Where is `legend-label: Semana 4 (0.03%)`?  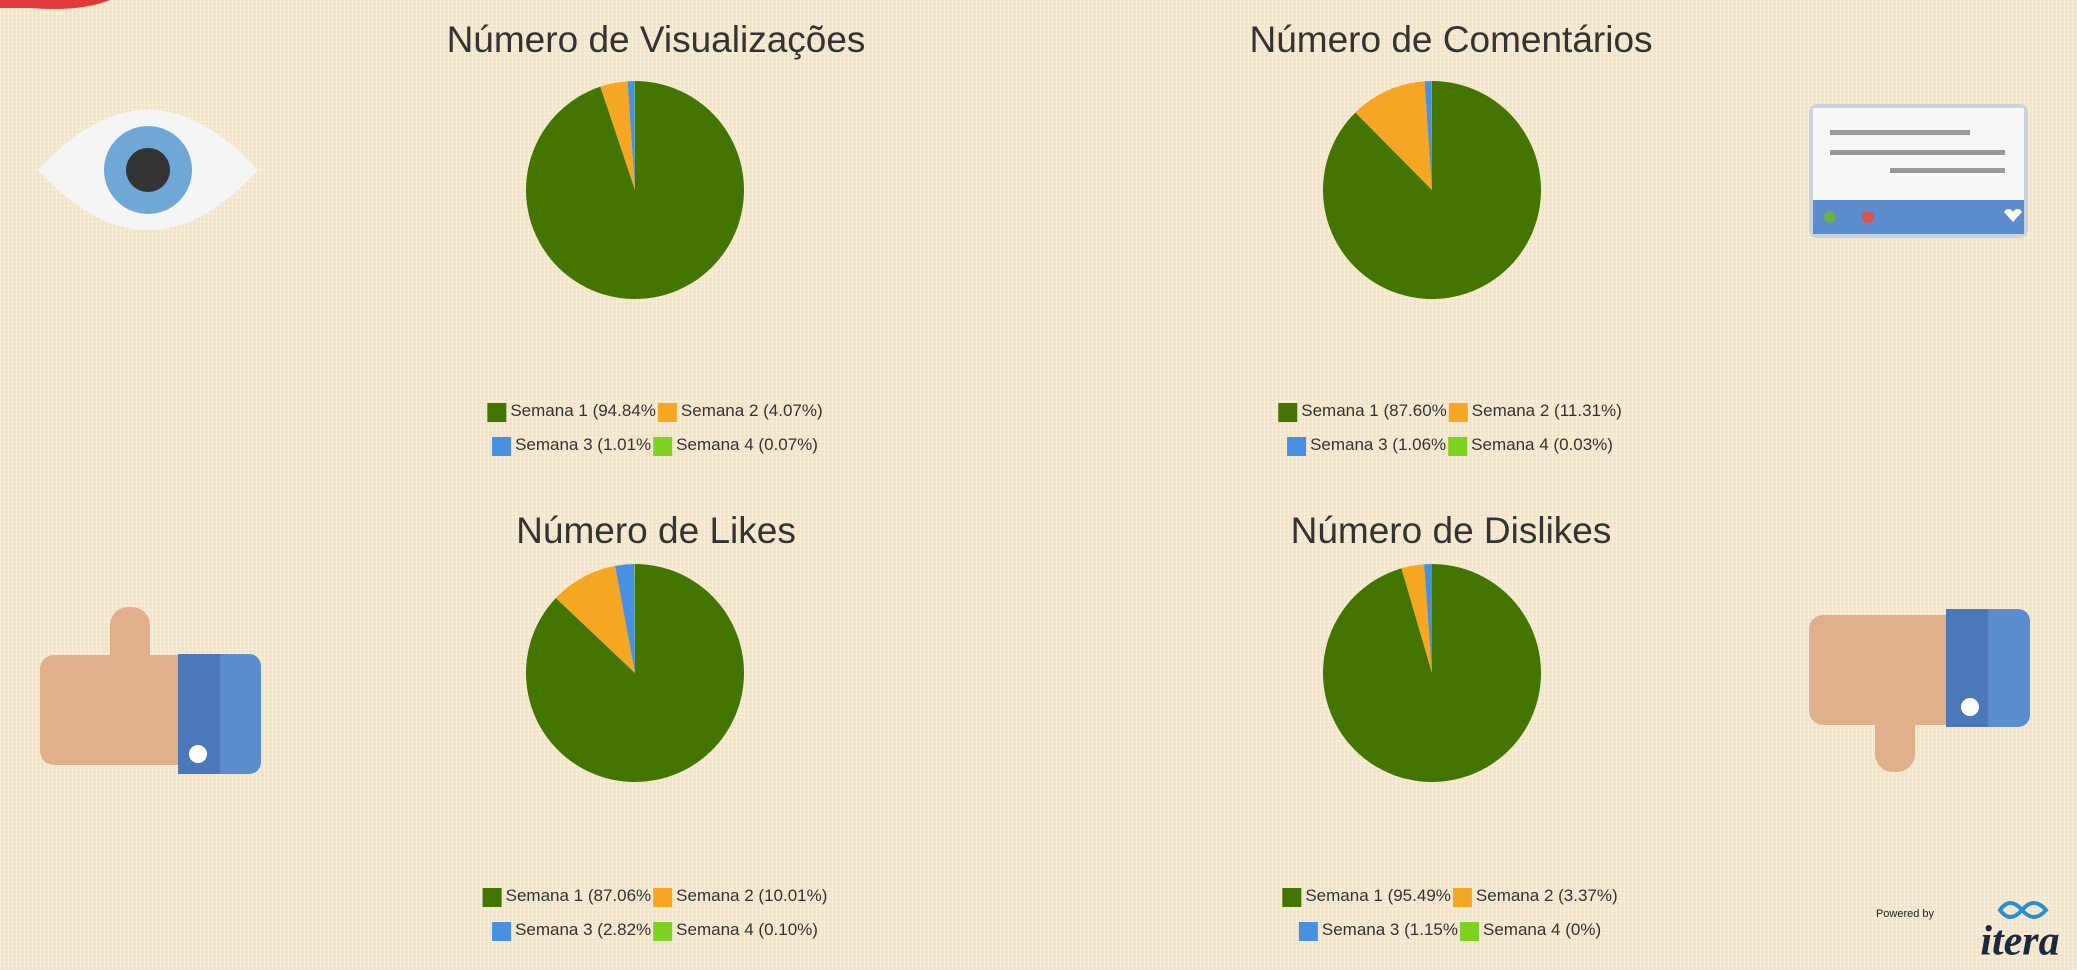
legend-label: Semana 4 (0.03%) is located at coordinates (1542, 444).